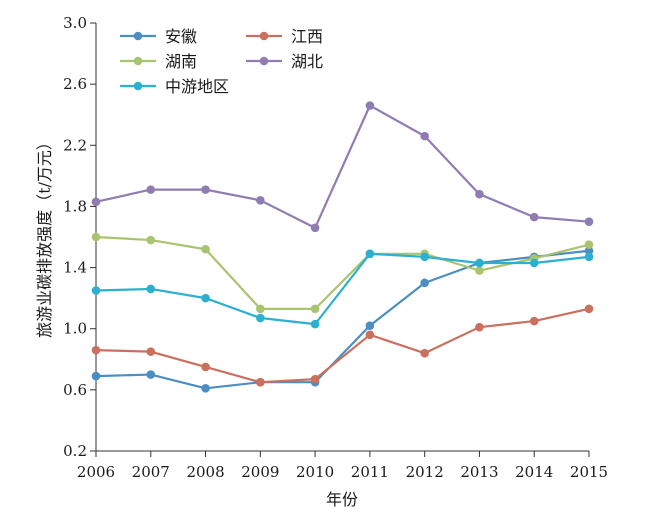  Describe the element at coordinates (75, 23) in the screenshot. I see `y-tick-label: 3.0` at that location.